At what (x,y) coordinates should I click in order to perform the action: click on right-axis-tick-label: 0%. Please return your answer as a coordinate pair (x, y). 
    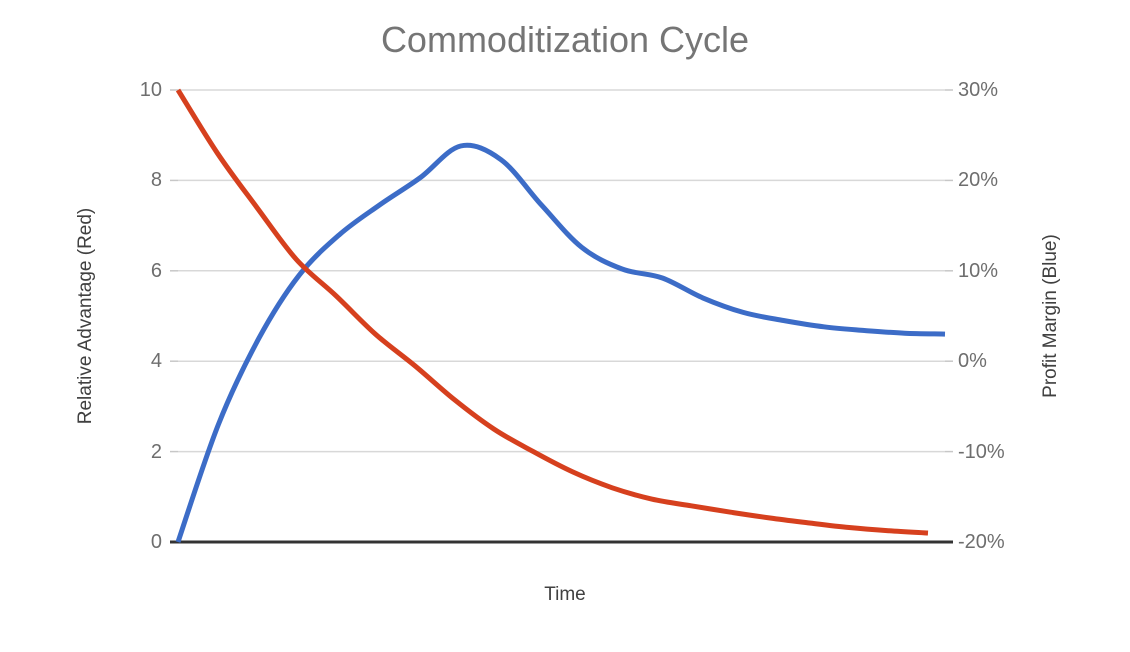
    Looking at the image, I should click on (972, 361).